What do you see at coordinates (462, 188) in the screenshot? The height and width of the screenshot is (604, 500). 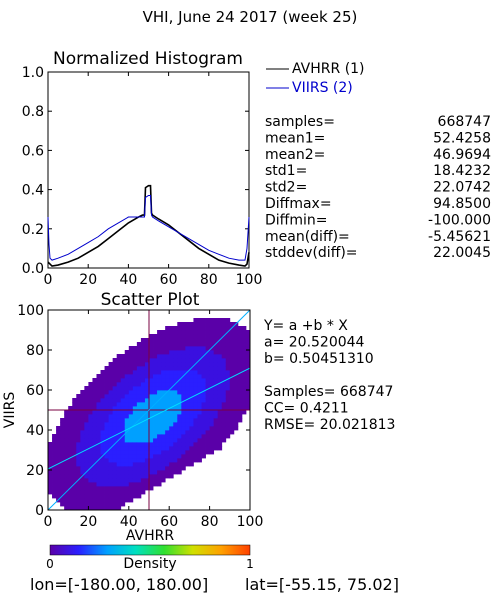 I see `histogram-stat-value: 22.0742` at bounding box center [462, 188].